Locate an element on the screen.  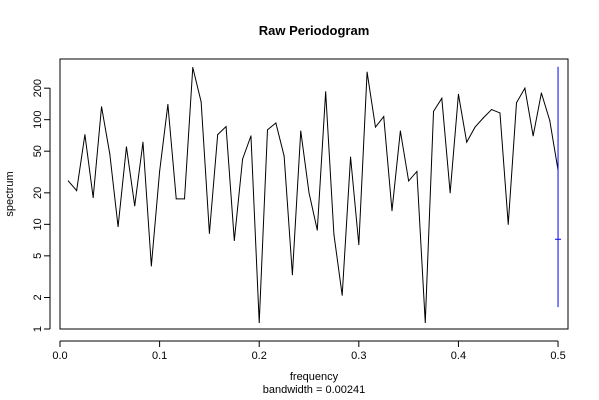
bandwidth-label: bandwidth = 0.00241 is located at coordinates (314, 390).